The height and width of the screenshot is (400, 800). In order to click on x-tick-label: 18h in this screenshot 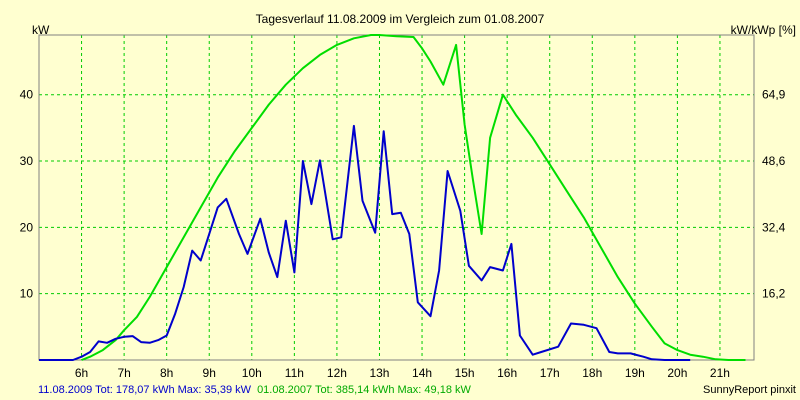, I will do `click(592, 373)`.